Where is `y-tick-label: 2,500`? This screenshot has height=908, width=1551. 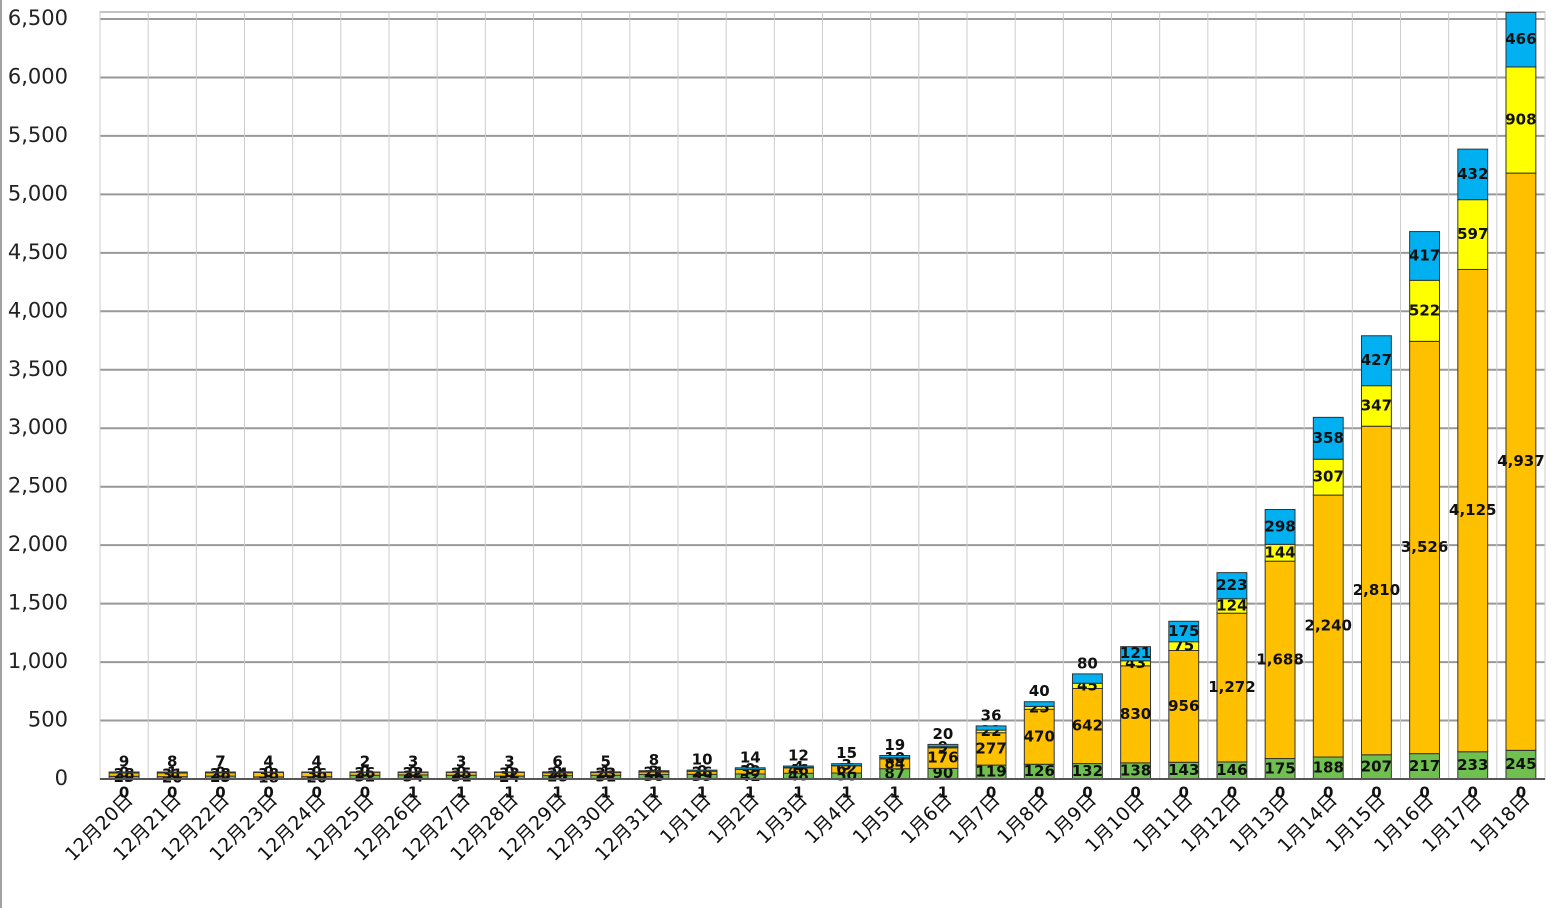
y-tick-label: 2,500 is located at coordinates (38, 486).